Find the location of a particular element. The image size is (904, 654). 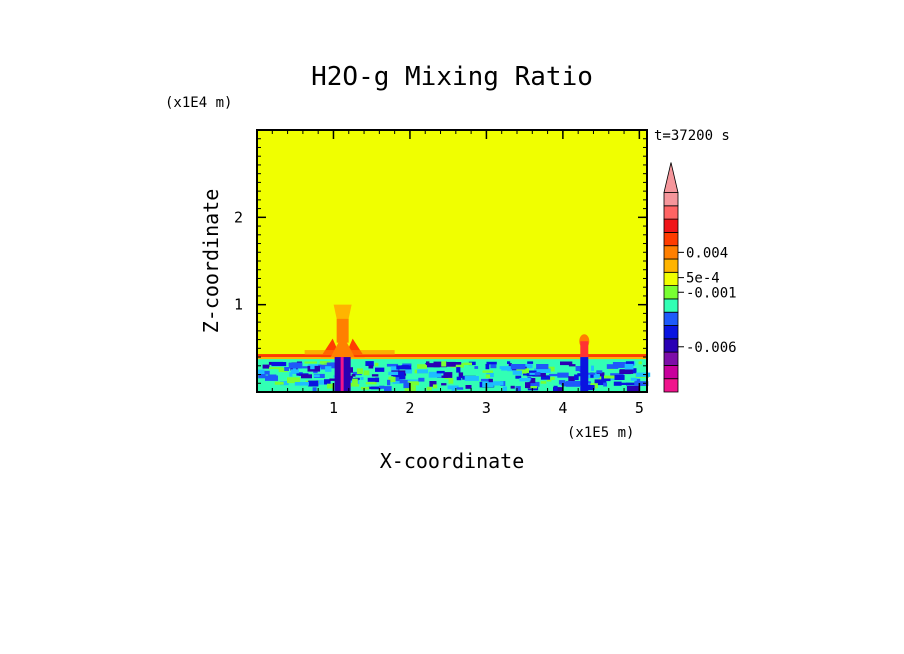

y-axis-label: Z-coordinate is located at coordinates (211, 261).